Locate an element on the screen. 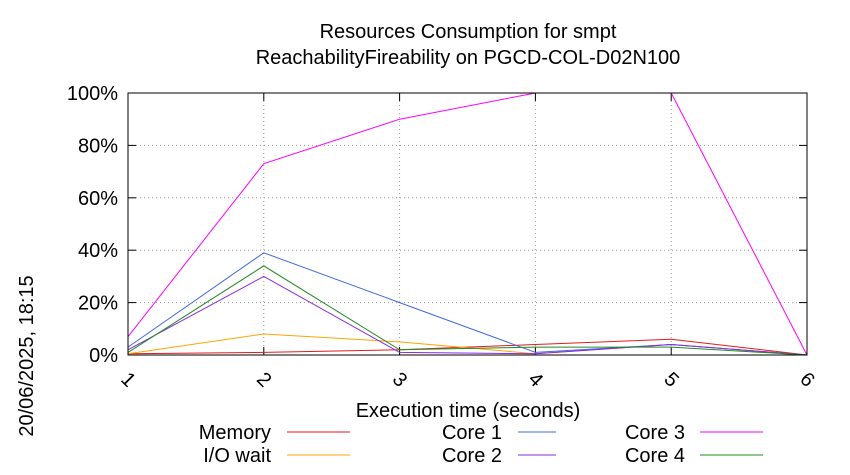  legend-label: Core 2 is located at coordinates (472, 456).